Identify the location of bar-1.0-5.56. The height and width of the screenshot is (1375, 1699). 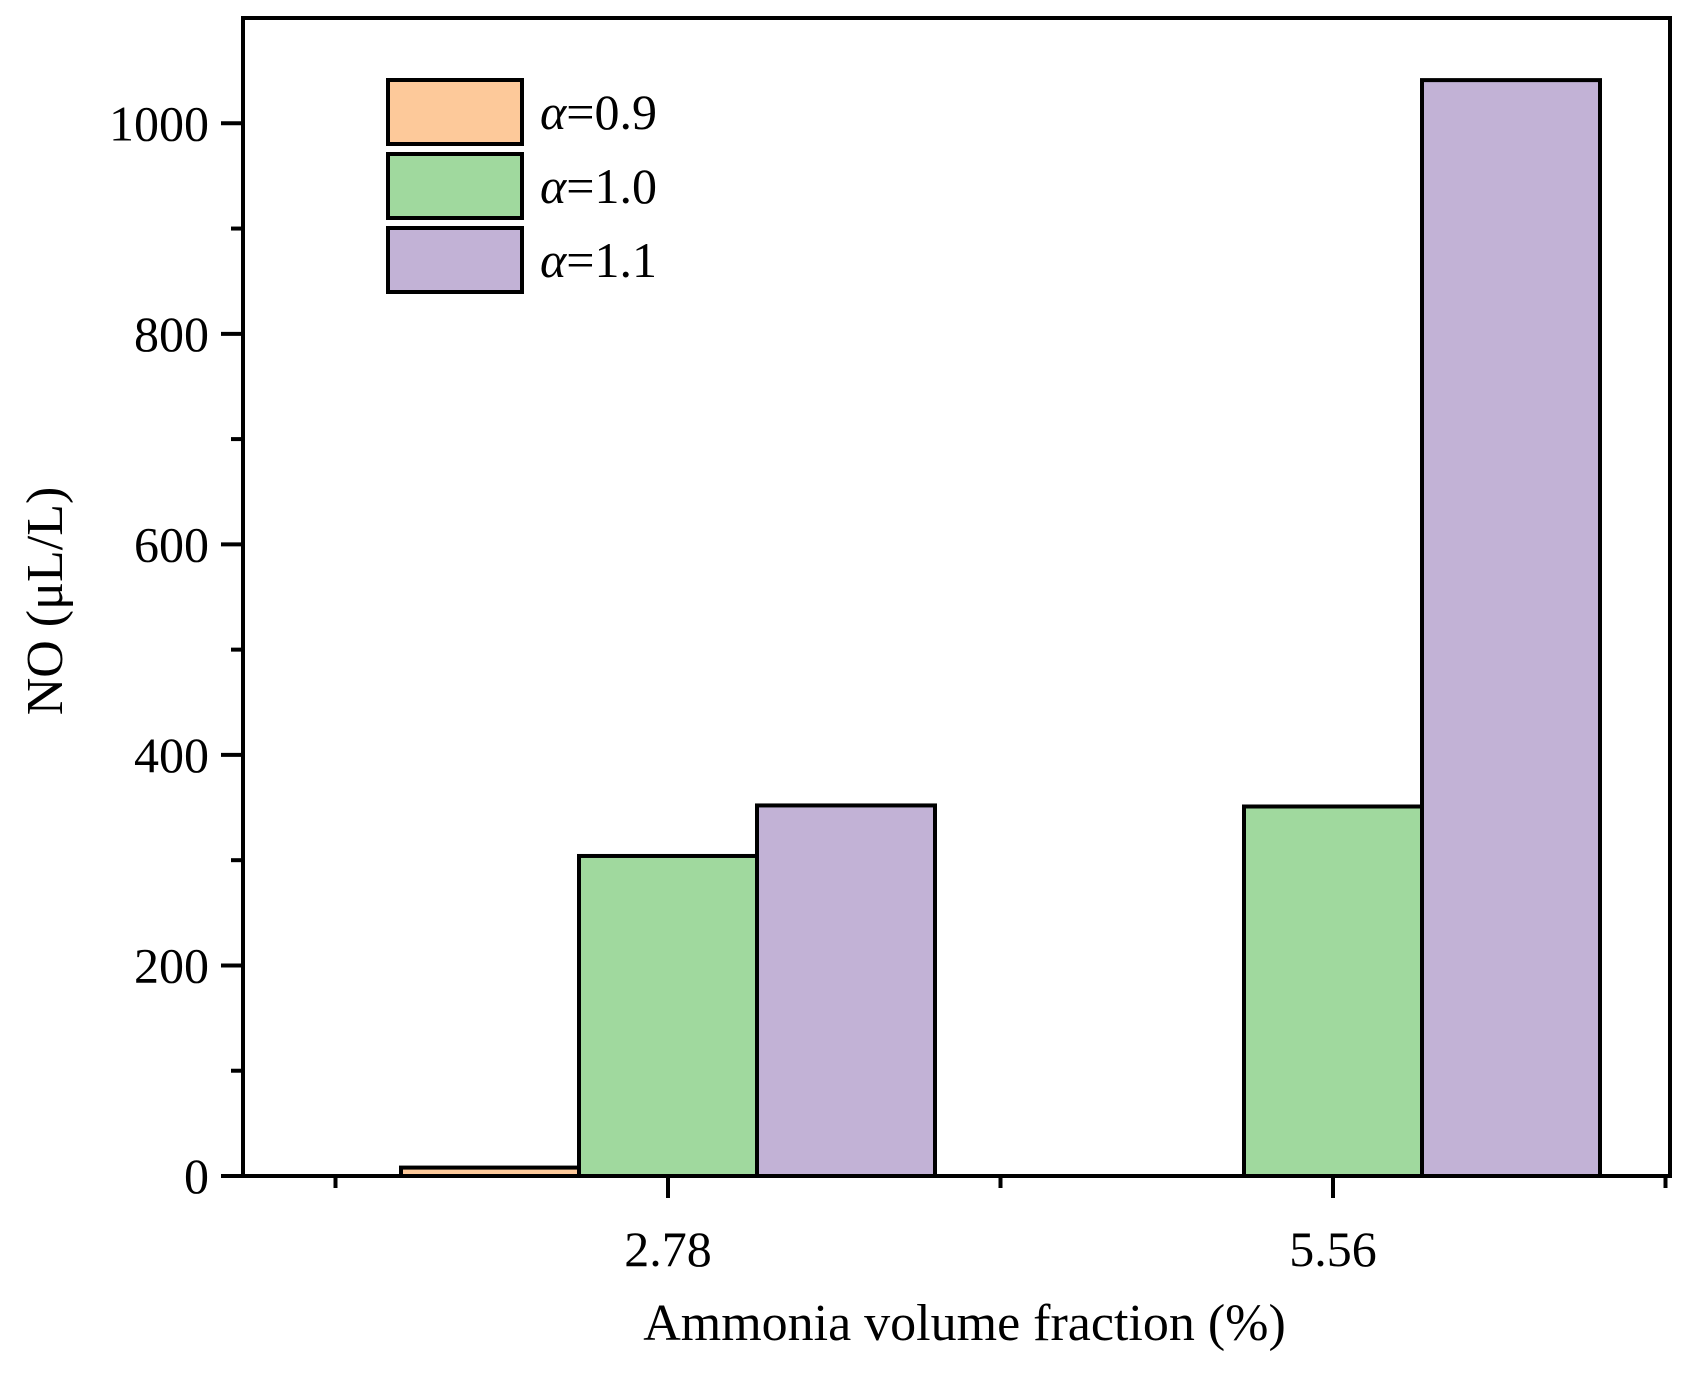
(1333, 991).